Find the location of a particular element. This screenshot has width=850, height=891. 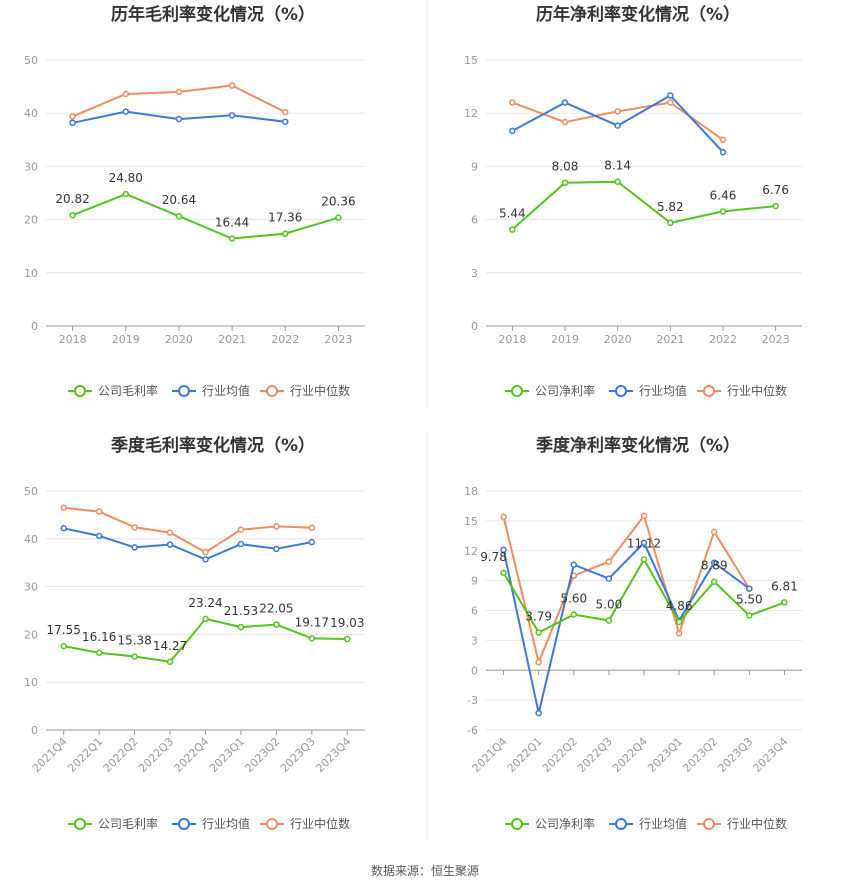

y-tick-label: 50 is located at coordinates (31, 491).